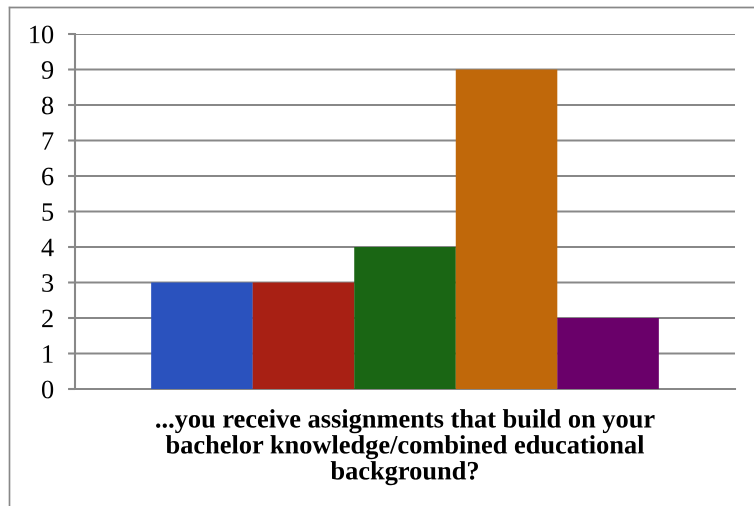 The image size is (754, 506). I want to click on y-tick-label: 7, so click(48, 141).